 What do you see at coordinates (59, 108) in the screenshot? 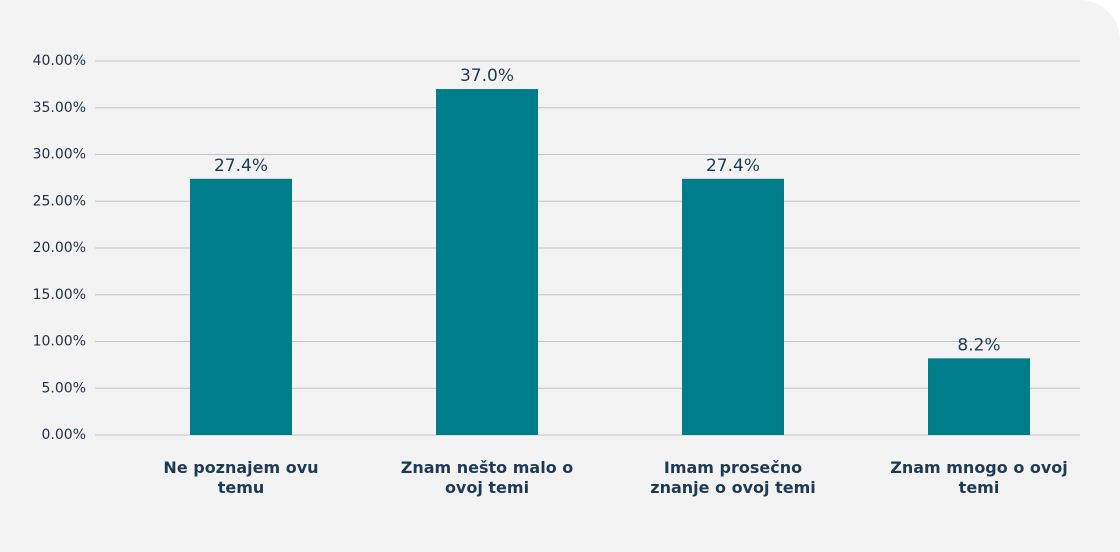
I see `y-tick-label: 35.00%` at bounding box center [59, 108].